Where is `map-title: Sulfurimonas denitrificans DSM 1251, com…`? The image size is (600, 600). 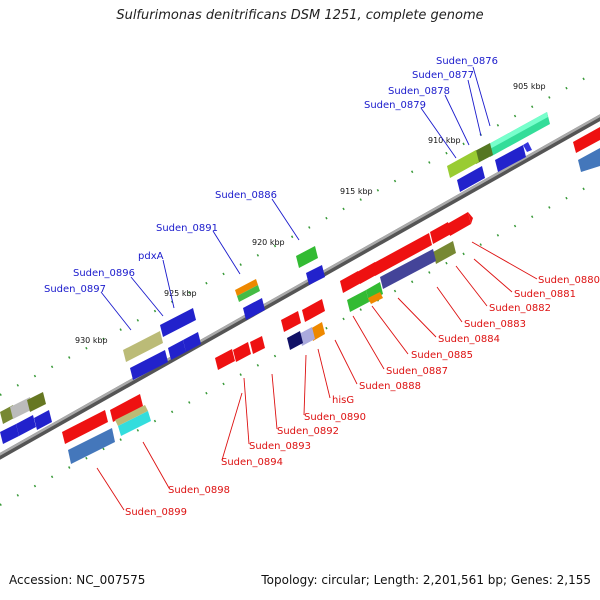 map-title: Sulfurimonas denitrificans DSM 1251, com… is located at coordinates (300, 15).